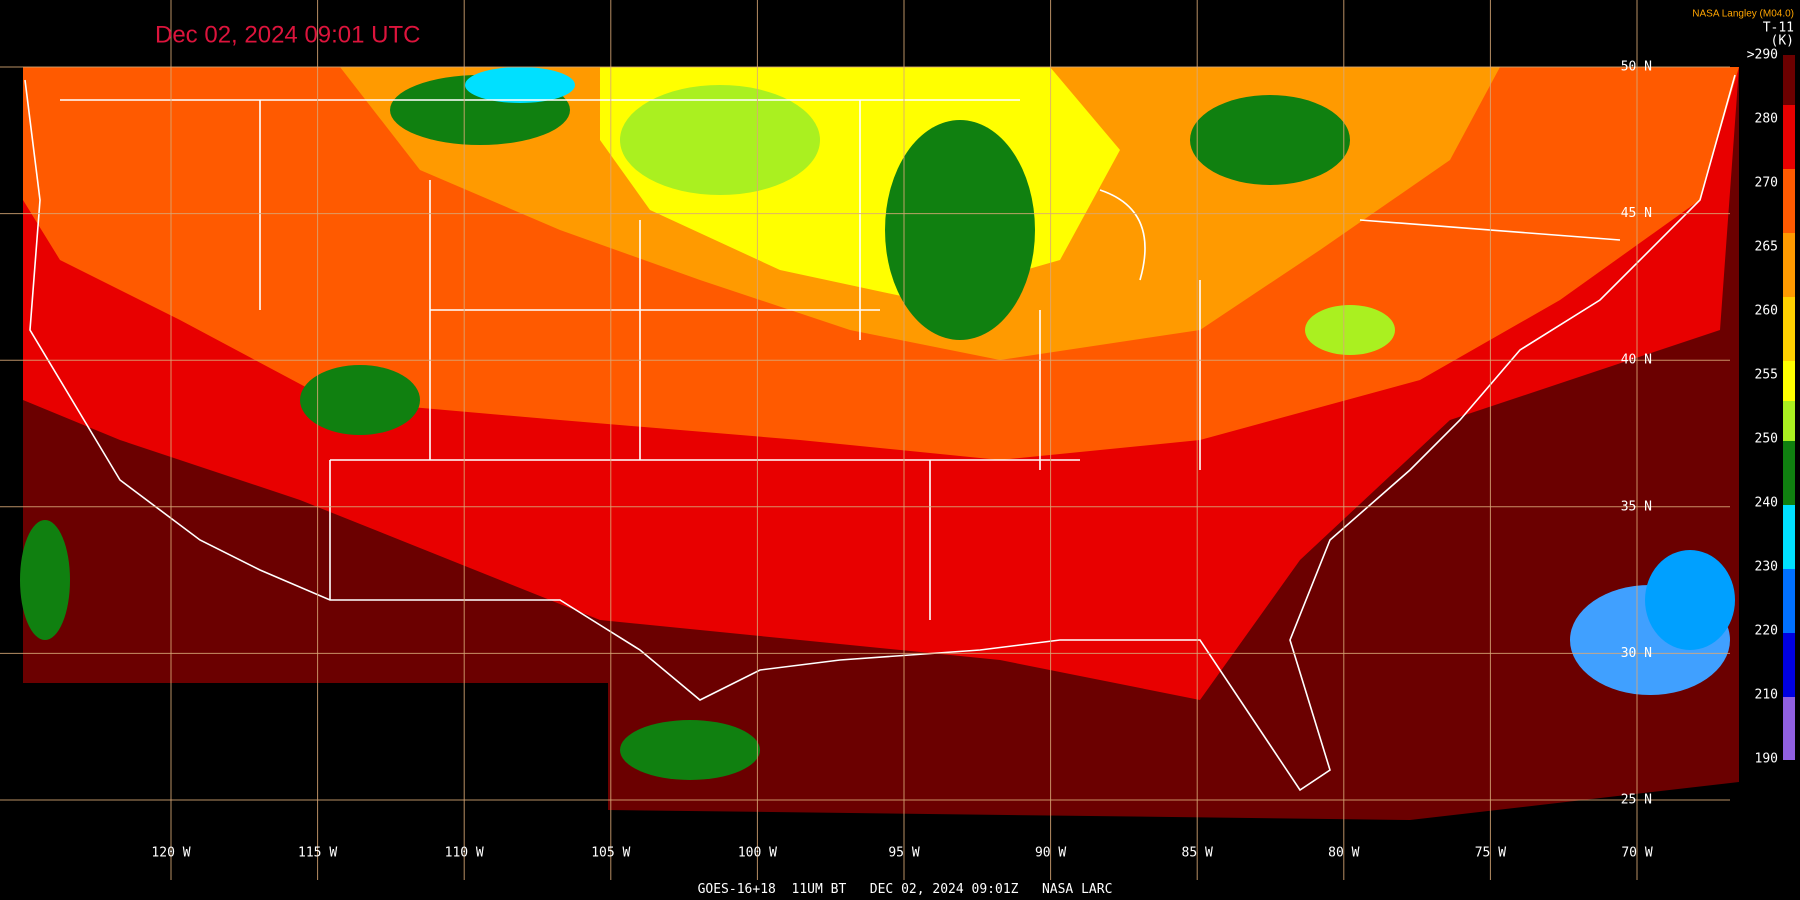 This screenshot has height=900, width=1800. What do you see at coordinates (1766, 183) in the screenshot?
I see `colorbar-label: 270` at bounding box center [1766, 183].